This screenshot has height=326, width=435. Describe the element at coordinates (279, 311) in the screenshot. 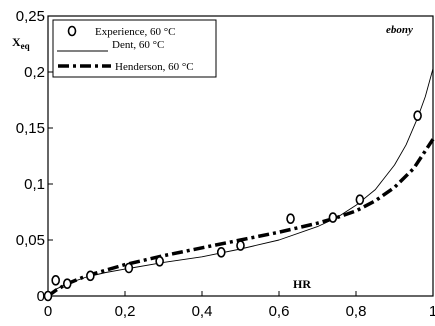

I see `x-tick-label: 0,6` at that location.